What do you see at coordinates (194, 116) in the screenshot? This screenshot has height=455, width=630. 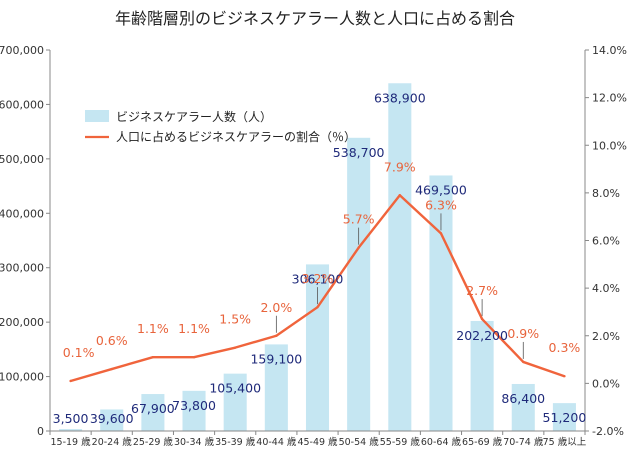 I see `legend-label-bar: ビジネスケアラー人数（人）` at bounding box center [194, 116].